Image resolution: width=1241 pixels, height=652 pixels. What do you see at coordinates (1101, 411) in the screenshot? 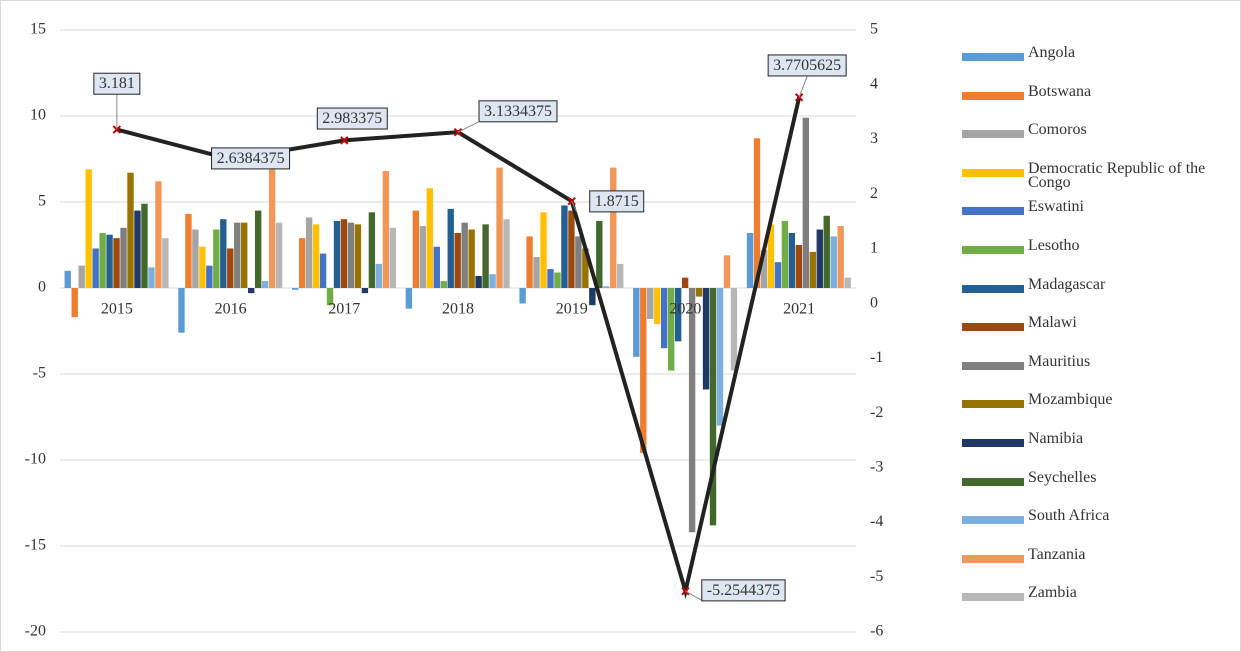
I see `legend-item: Mozambique` at bounding box center [1101, 411].